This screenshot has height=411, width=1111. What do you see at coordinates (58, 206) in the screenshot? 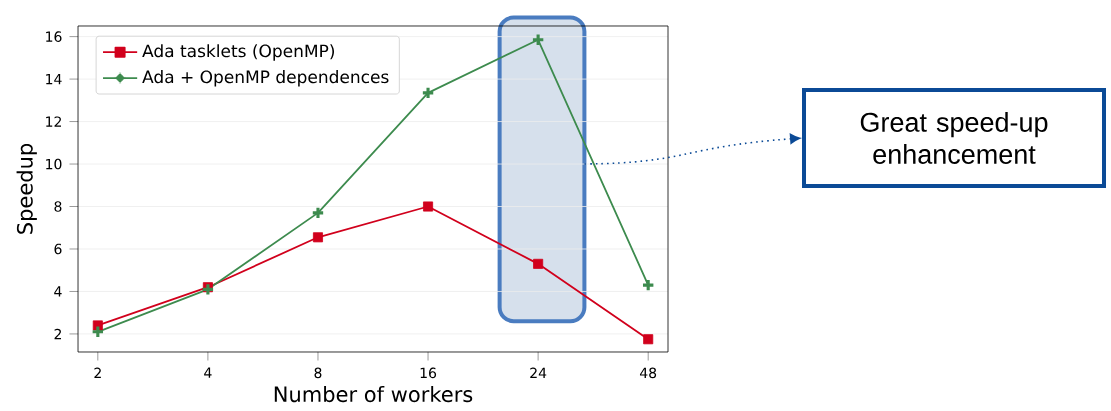
I see `y-tick-label: 8` at bounding box center [58, 206].